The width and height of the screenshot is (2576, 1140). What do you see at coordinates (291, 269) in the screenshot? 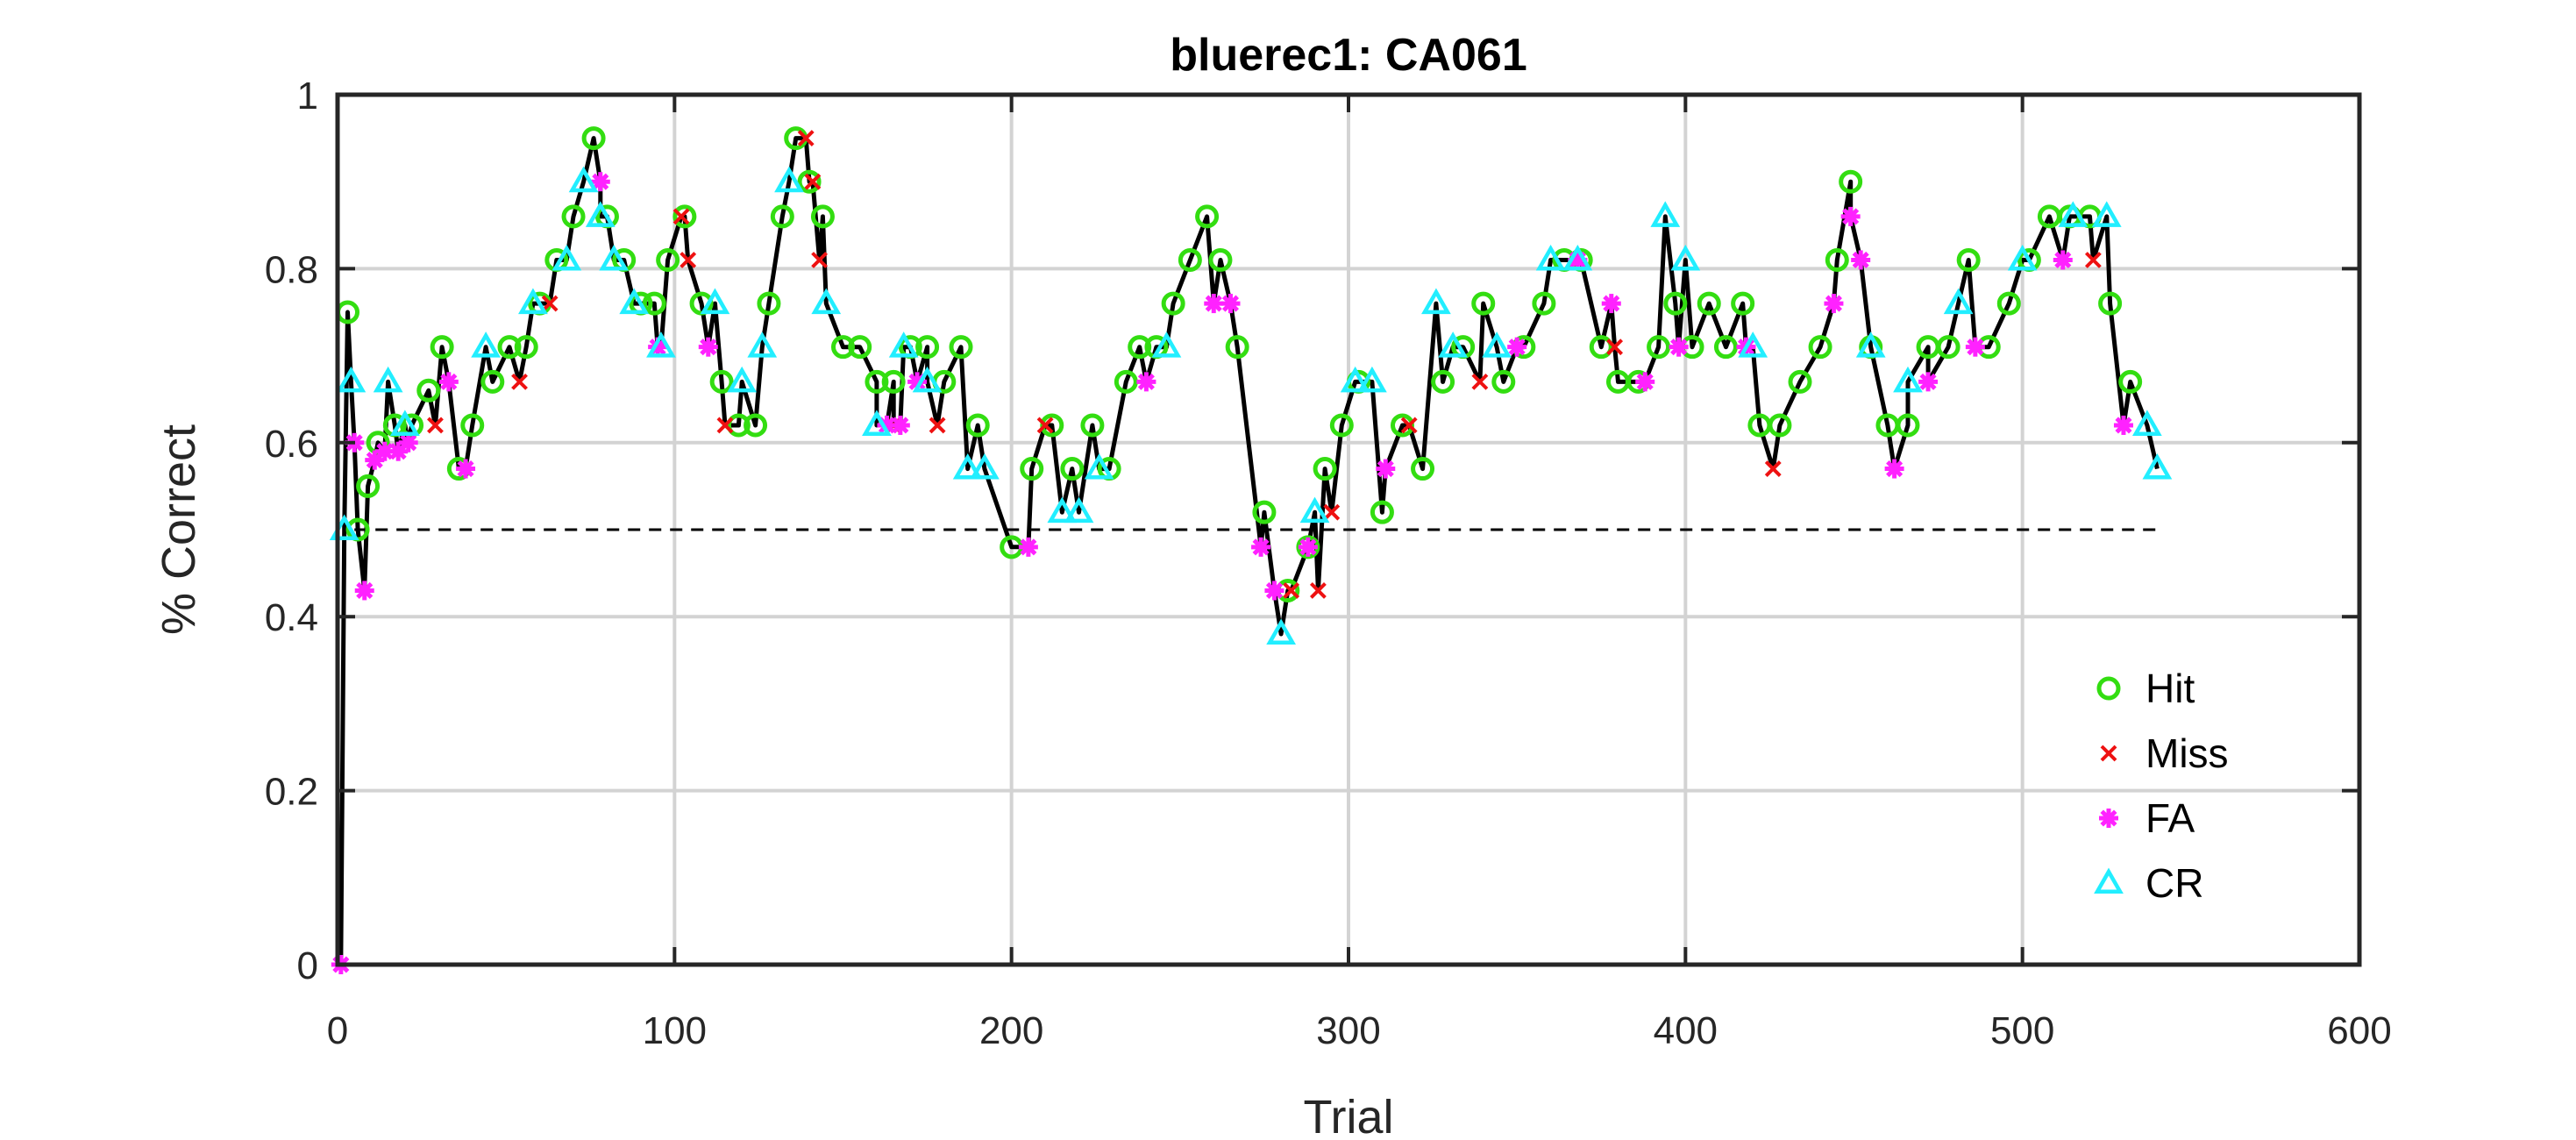
I see `y-tick-label: 0.8` at bounding box center [291, 269].